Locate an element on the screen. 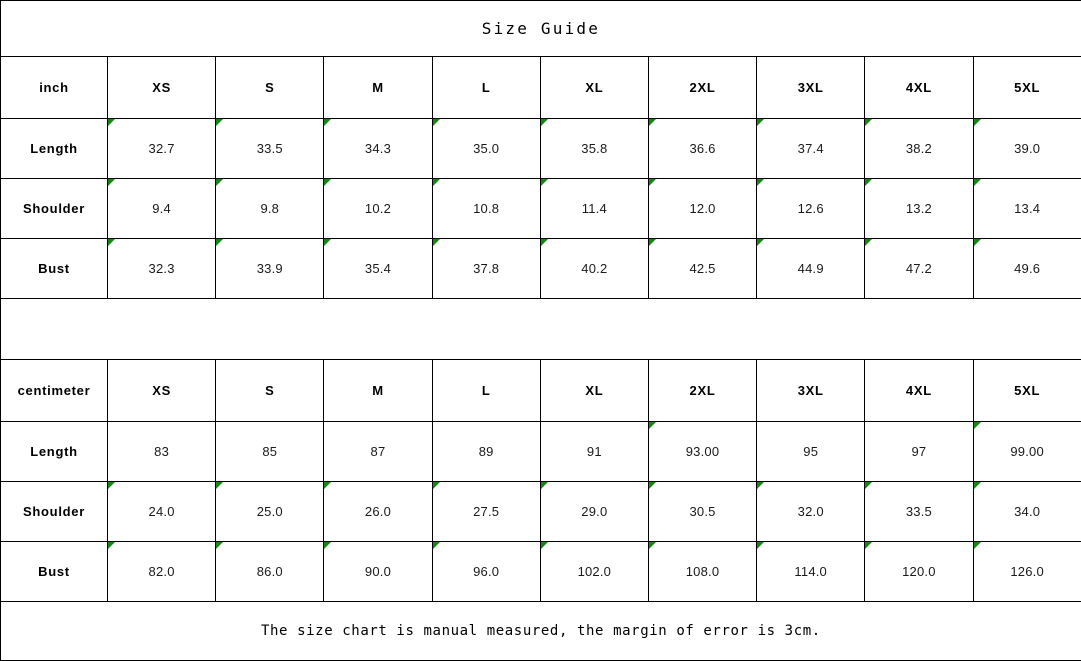  measurement-cell: 85 is located at coordinates (270, 451).